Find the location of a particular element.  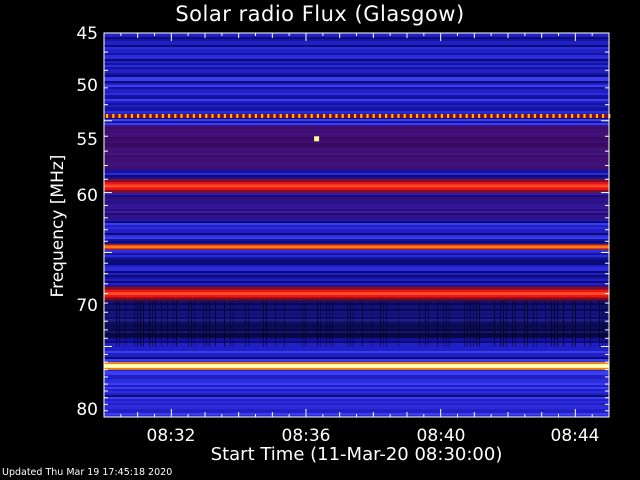

y-tick-label: 45 is located at coordinates (87, 34).